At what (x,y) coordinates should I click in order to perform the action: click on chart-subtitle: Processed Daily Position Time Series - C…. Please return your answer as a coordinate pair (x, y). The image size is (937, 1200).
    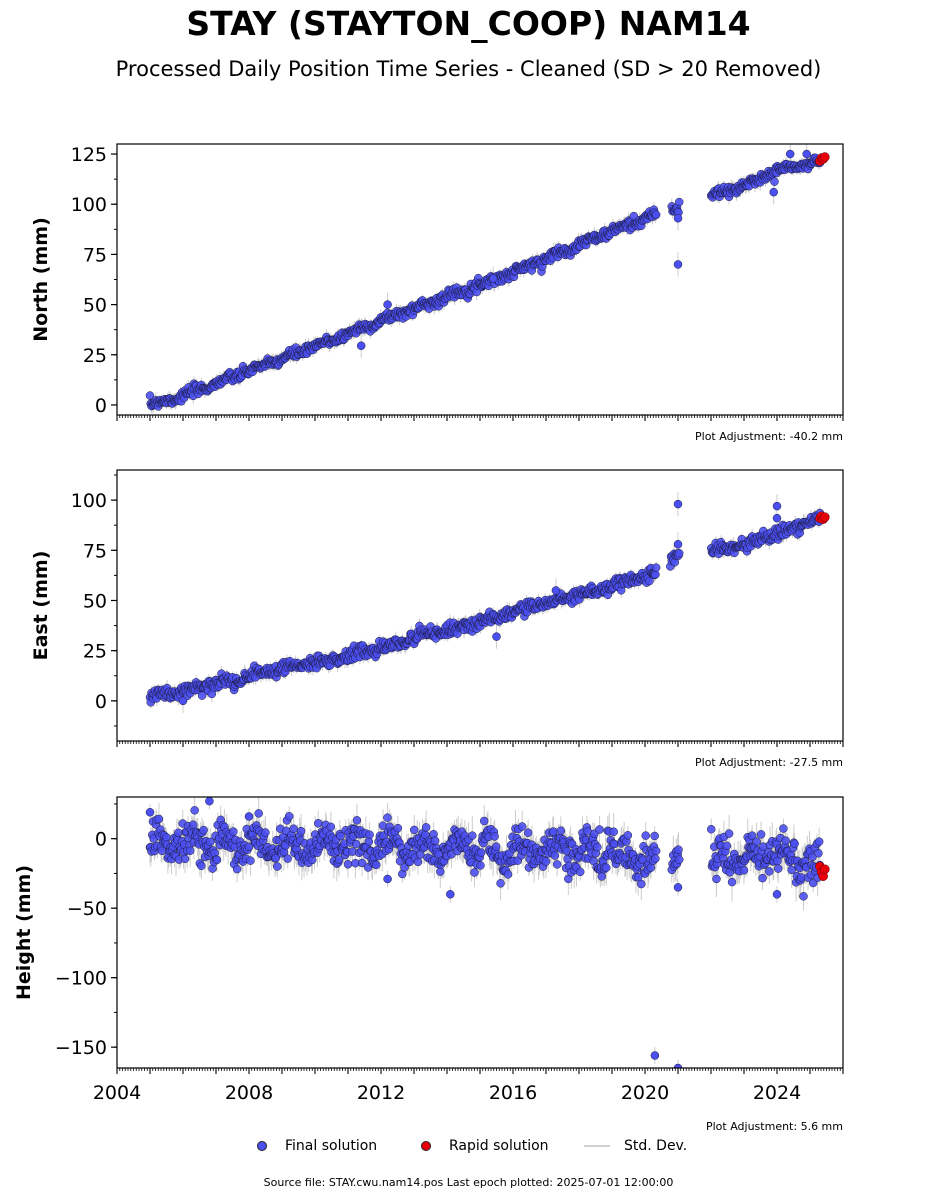
    Looking at the image, I should click on (468, 69).